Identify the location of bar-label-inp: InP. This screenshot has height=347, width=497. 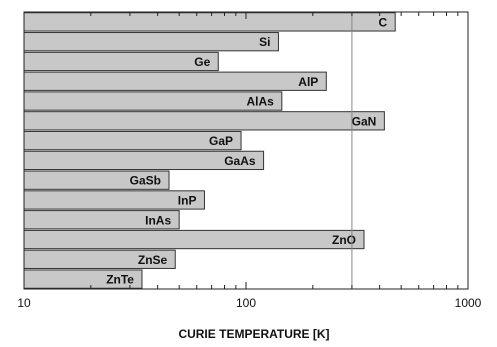
(187, 200).